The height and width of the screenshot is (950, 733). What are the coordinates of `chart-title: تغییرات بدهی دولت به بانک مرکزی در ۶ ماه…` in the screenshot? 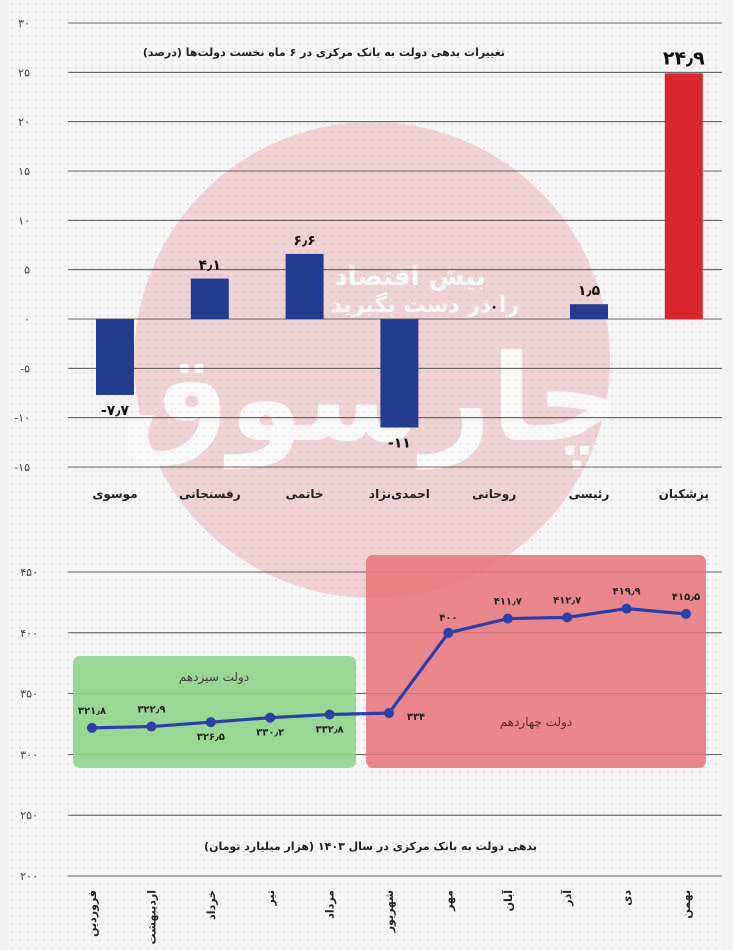 It's located at (324, 52).